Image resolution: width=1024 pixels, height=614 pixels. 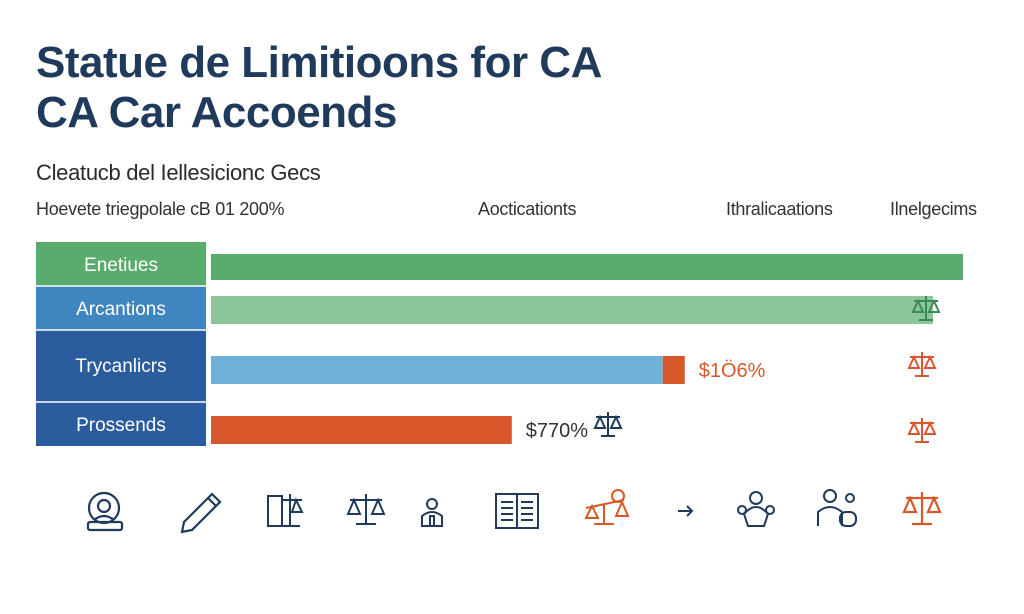 I want to click on title-line-1: Statue de Limitioons for CA, so click(x=319, y=62).